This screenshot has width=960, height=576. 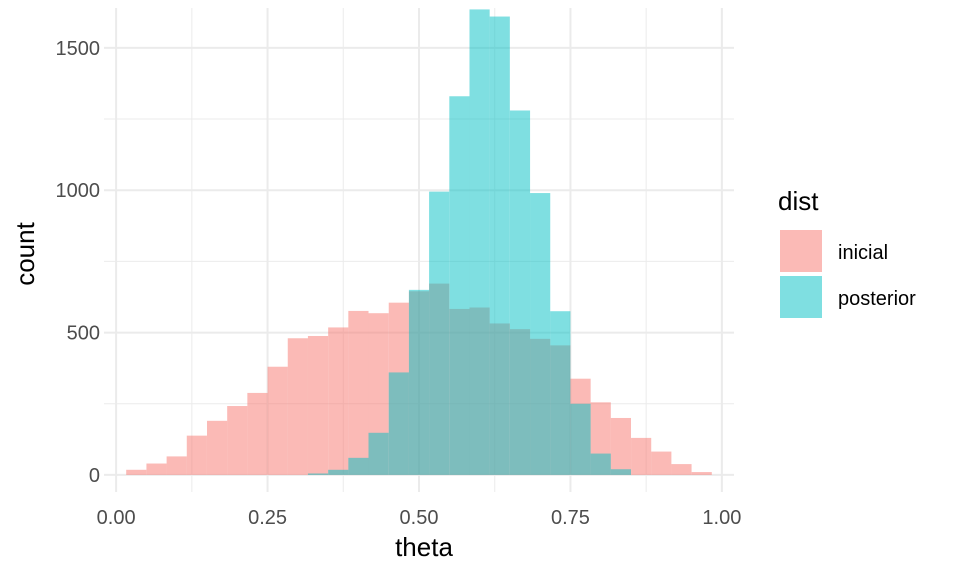 I want to click on legend-title: dist, so click(x=798, y=201).